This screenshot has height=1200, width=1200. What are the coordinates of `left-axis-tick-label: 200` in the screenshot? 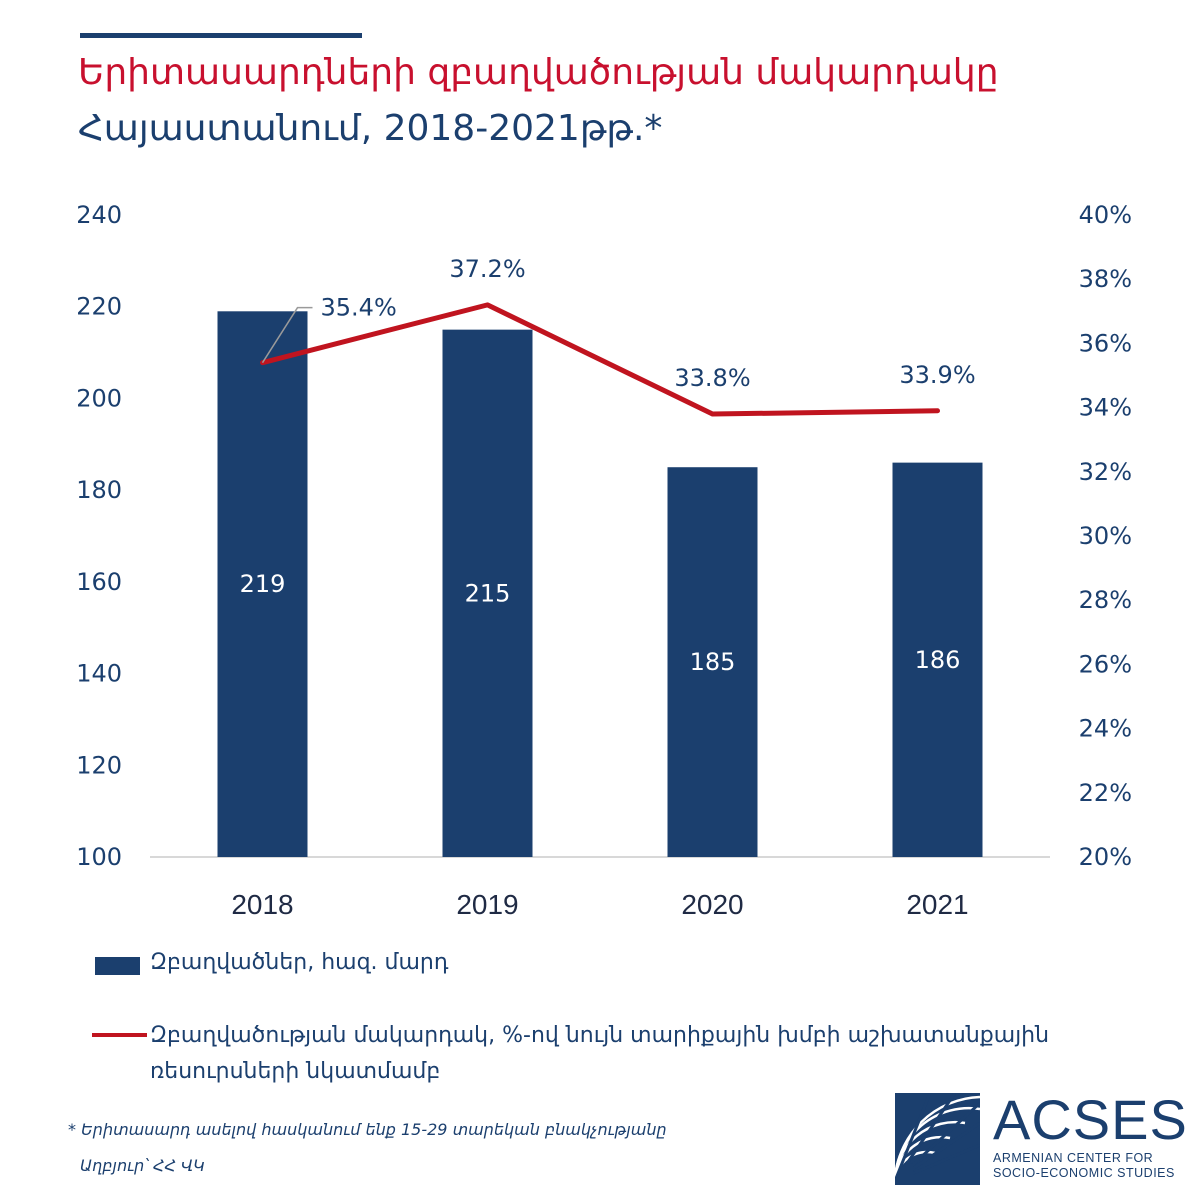 It's located at (99, 398).